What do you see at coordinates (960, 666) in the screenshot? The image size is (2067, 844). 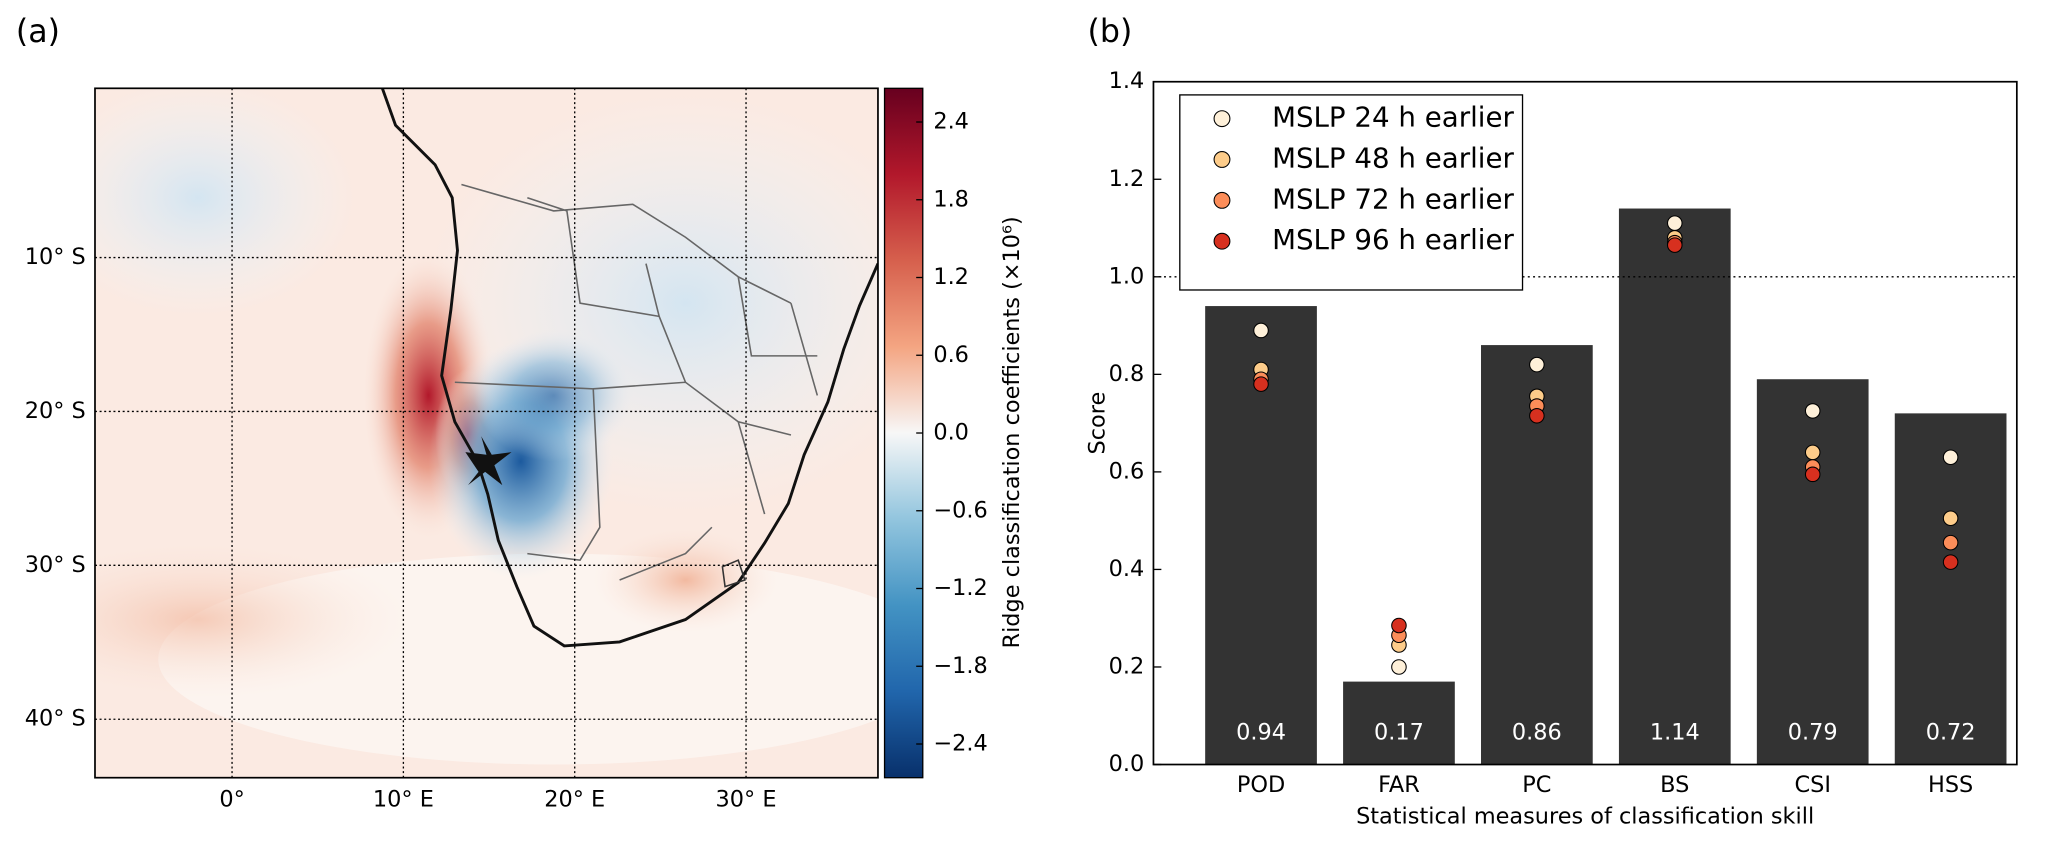 I see `colorbar-tick-label: −1.8` at bounding box center [960, 666].